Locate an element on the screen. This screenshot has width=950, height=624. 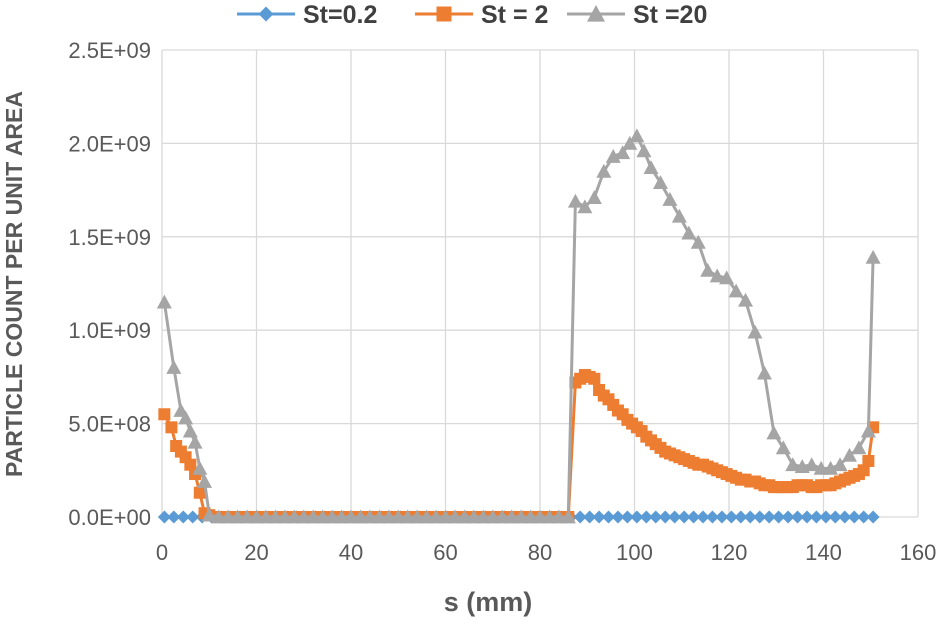
legend-label: St=0.2 is located at coordinates (340, 15).